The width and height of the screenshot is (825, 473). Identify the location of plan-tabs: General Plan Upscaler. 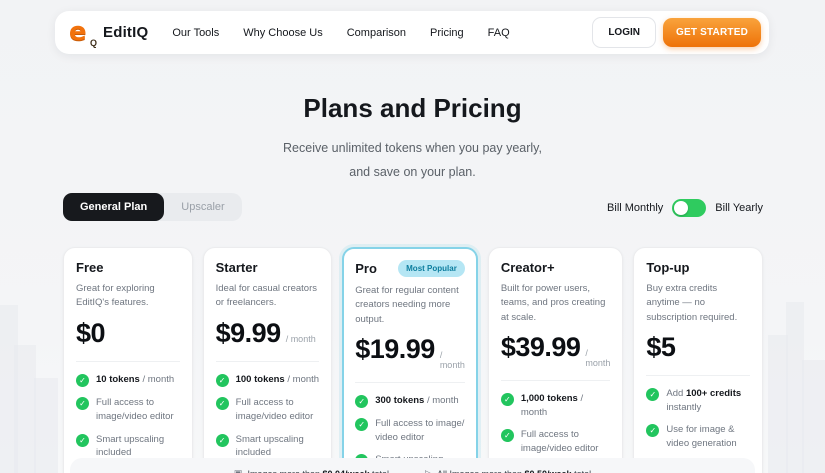
(152, 207).